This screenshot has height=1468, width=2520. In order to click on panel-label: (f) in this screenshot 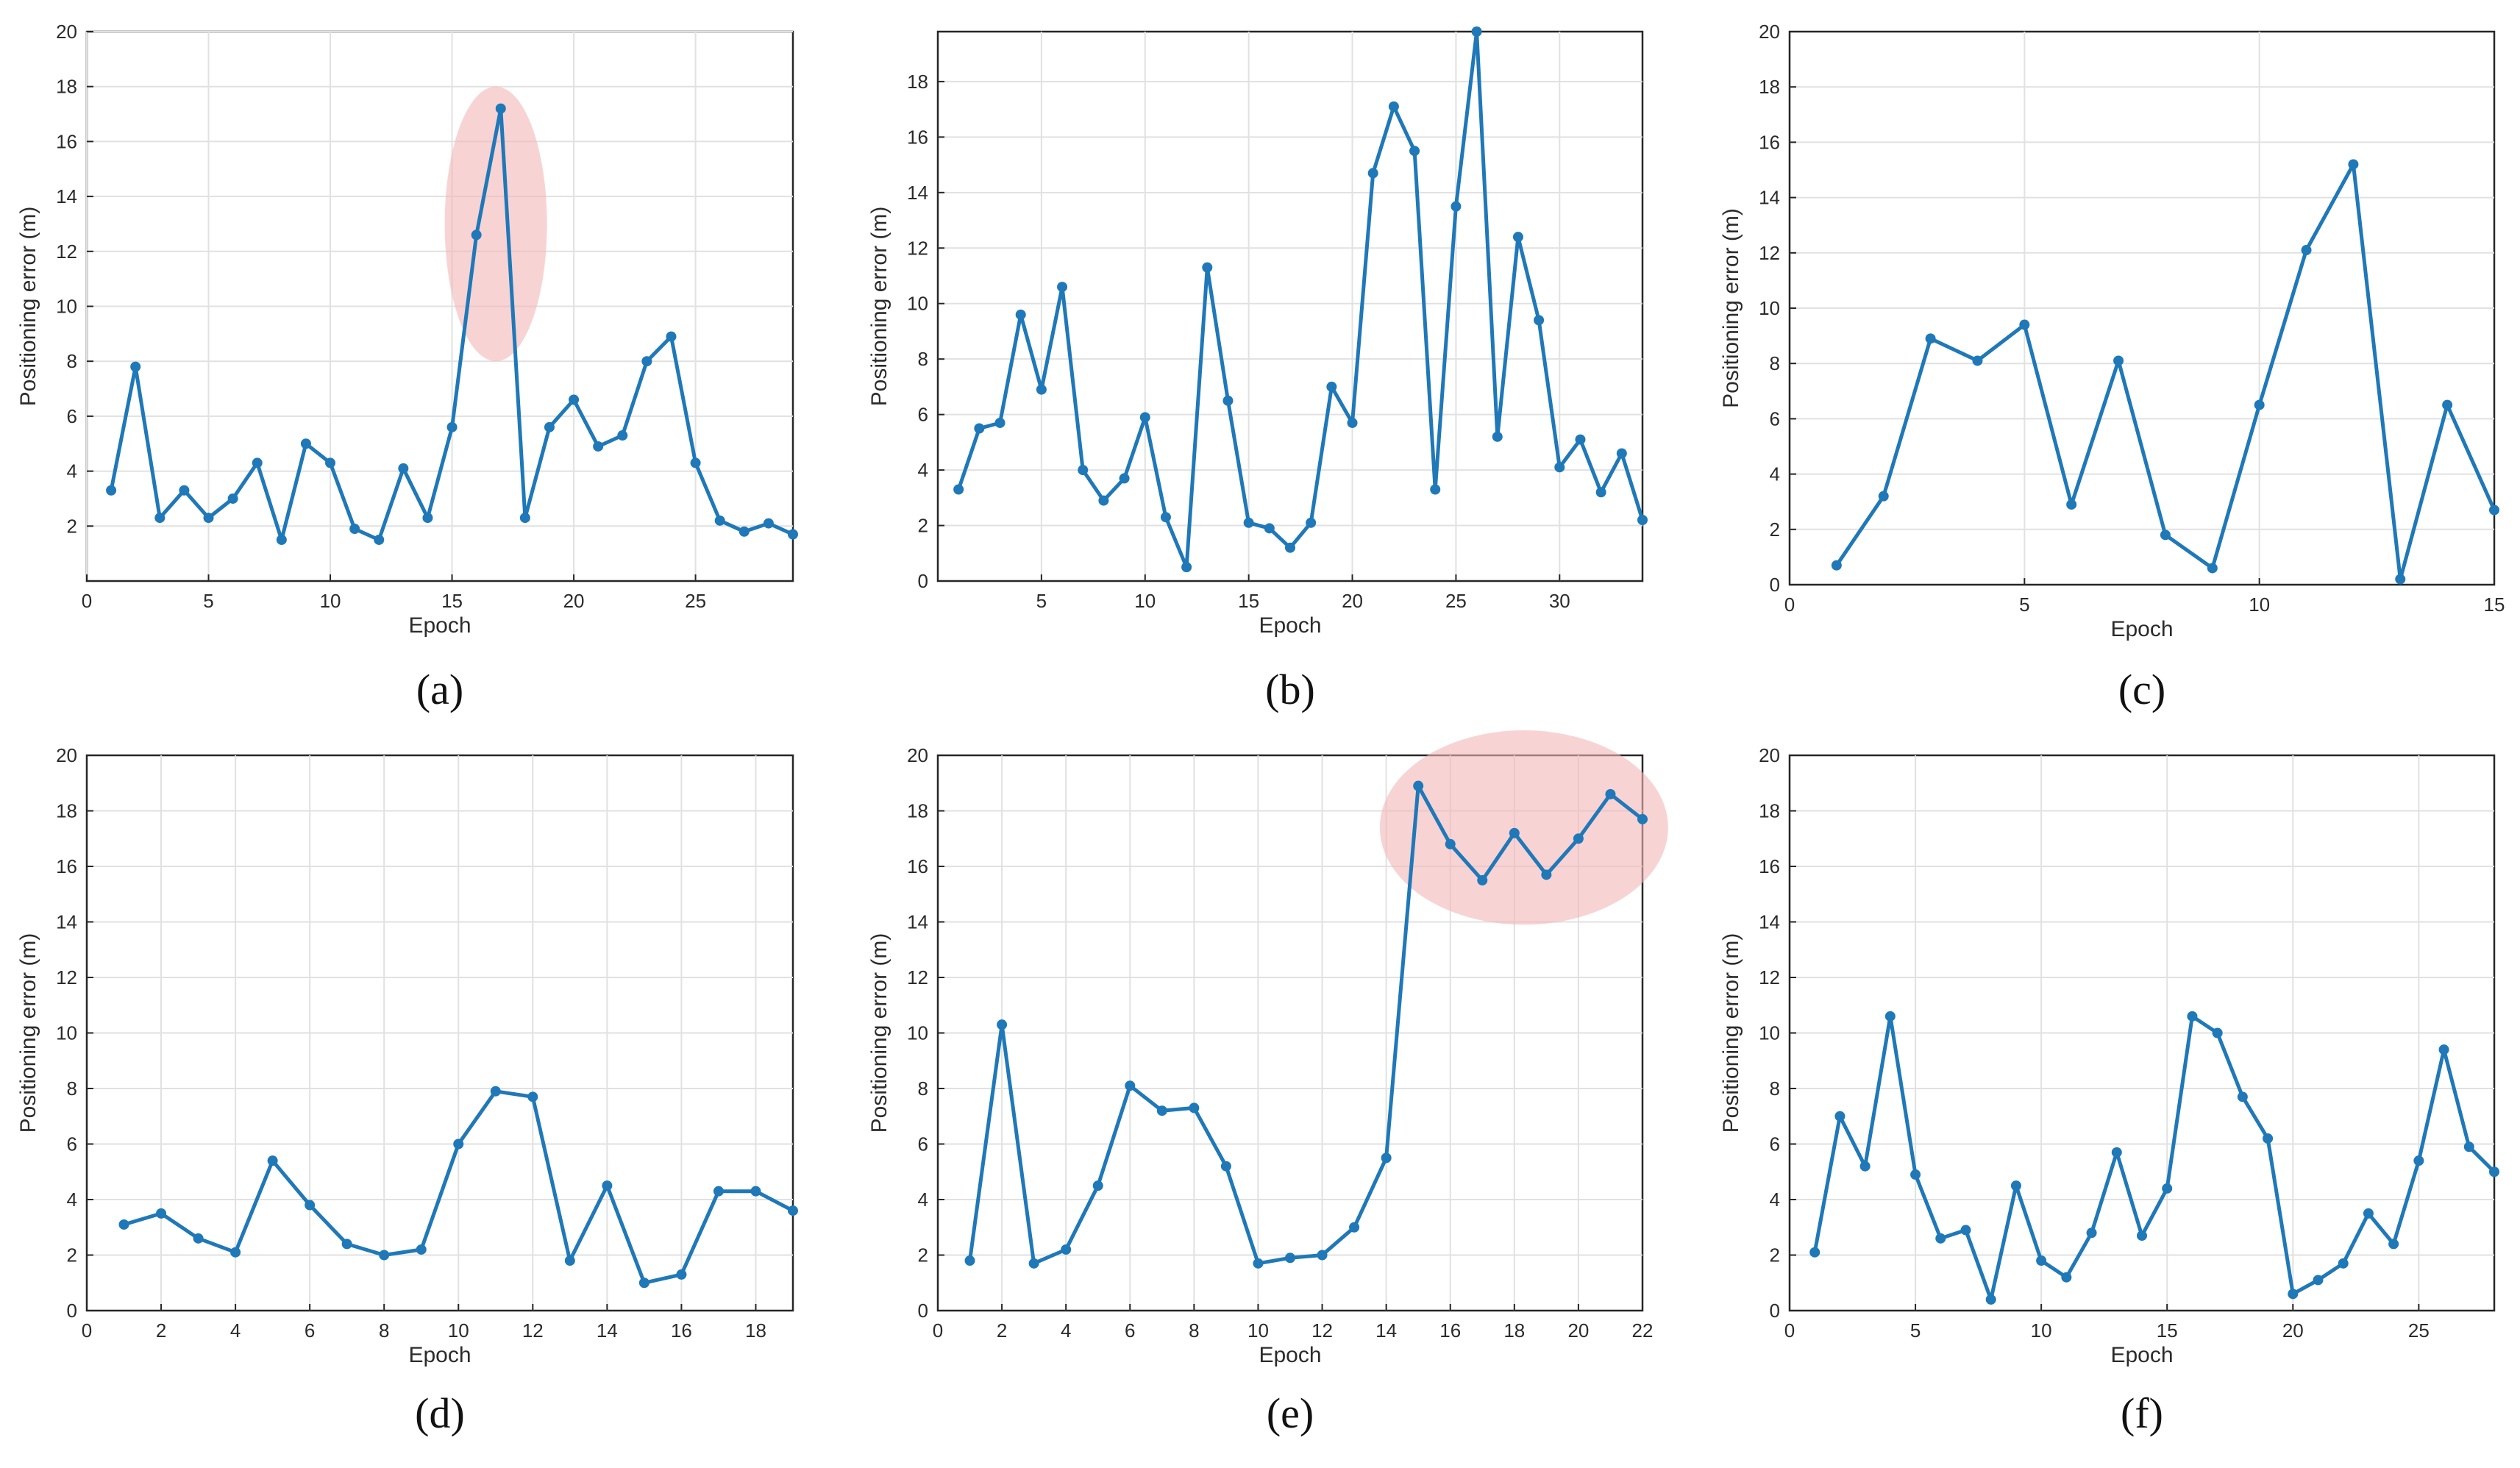, I will do `click(2142, 1413)`.